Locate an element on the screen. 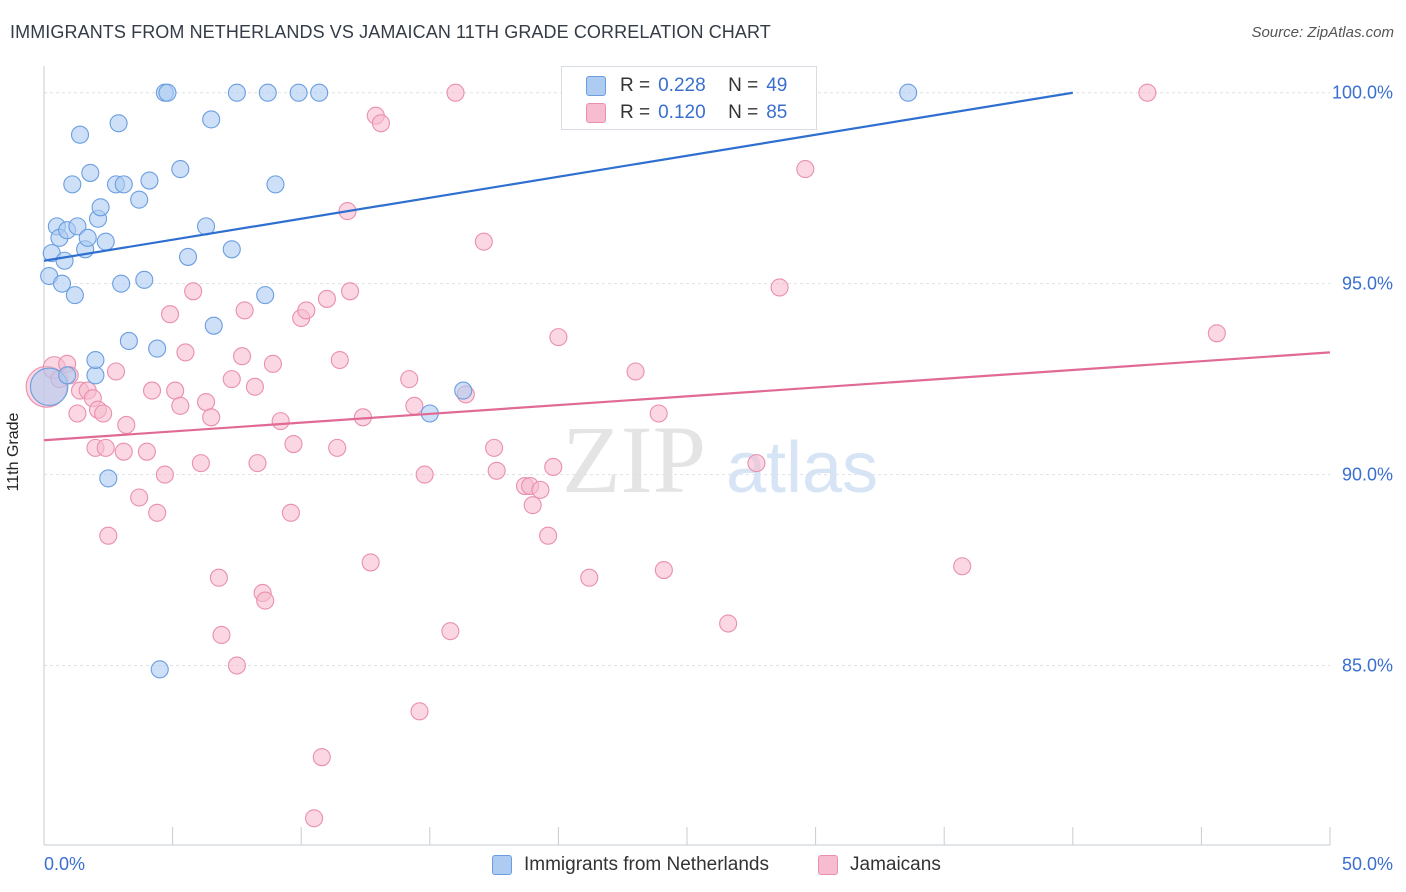  bottom-legend-swatch-netherlands is located at coordinates (502, 865).